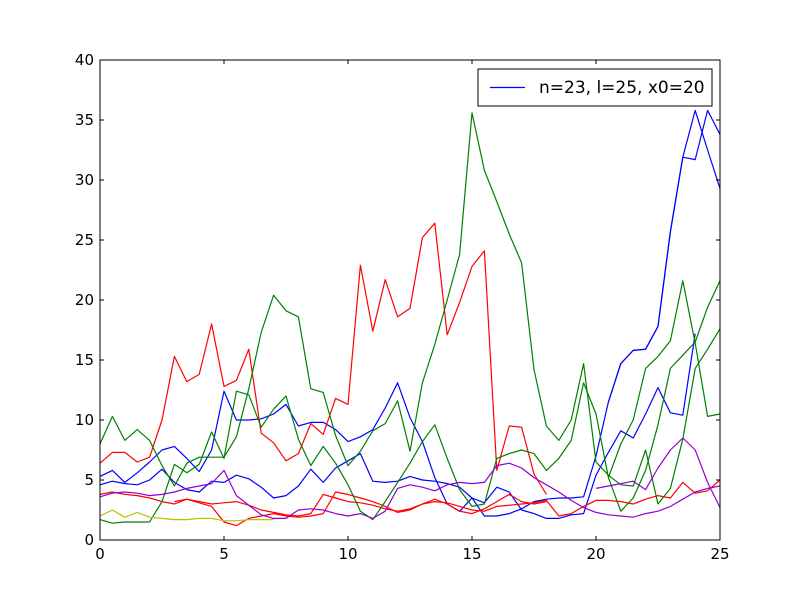 The height and width of the screenshot is (600, 800). I want to click on x-tick-label: 0, so click(100, 554).